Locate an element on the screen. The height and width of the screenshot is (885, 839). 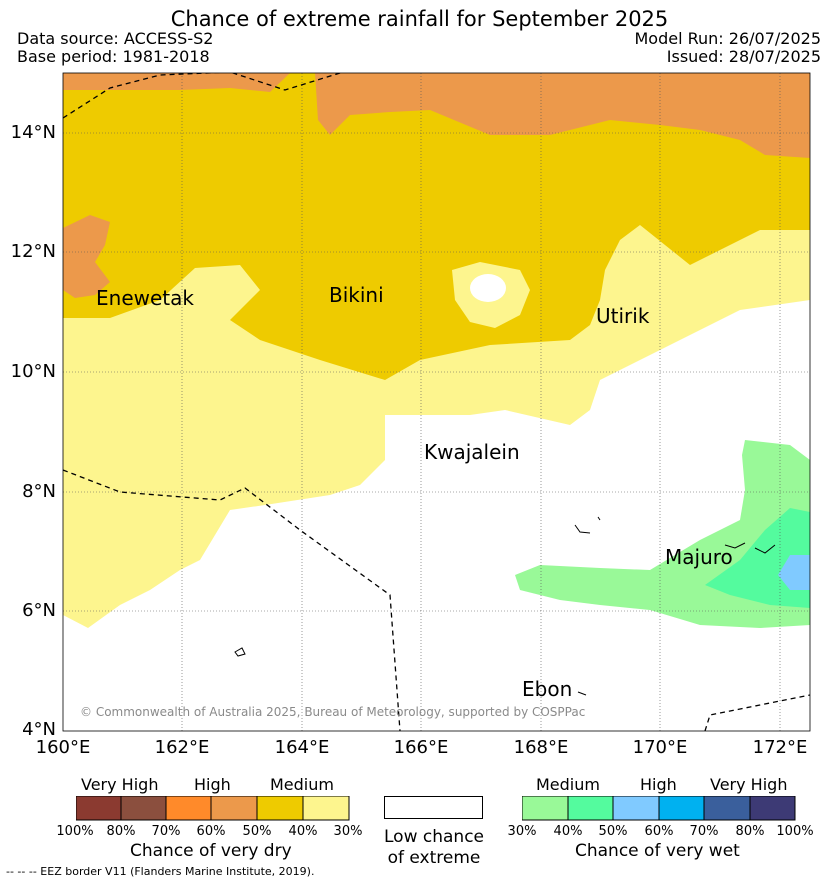
lat-label-14n: 14°N is located at coordinates (33, 132).